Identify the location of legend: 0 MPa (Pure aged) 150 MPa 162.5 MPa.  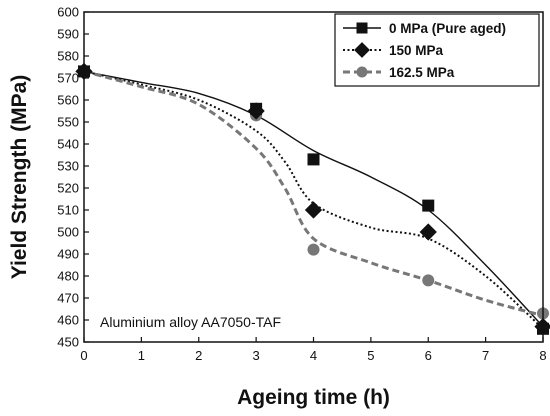
(437, 50).